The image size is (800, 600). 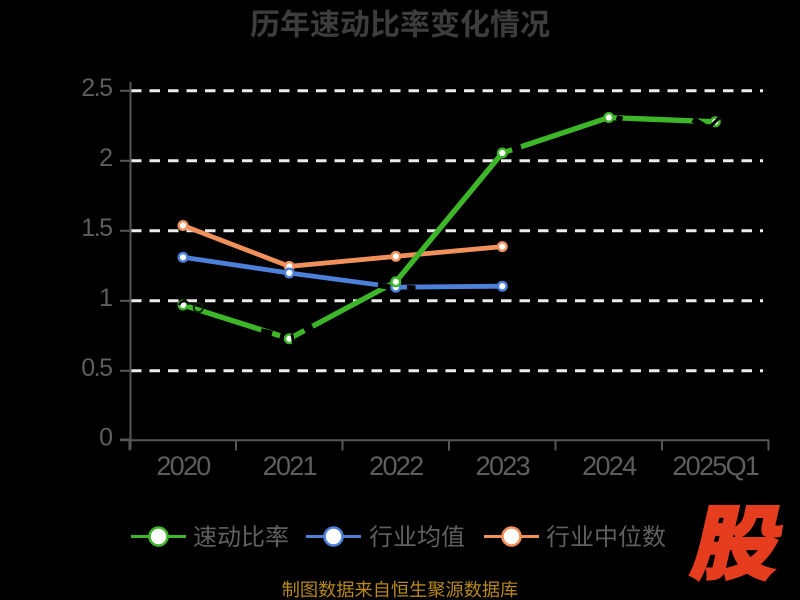 What do you see at coordinates (290, 466) in the screenshot?
I see `svg-text: 2021` at bounding box center [290, 466].